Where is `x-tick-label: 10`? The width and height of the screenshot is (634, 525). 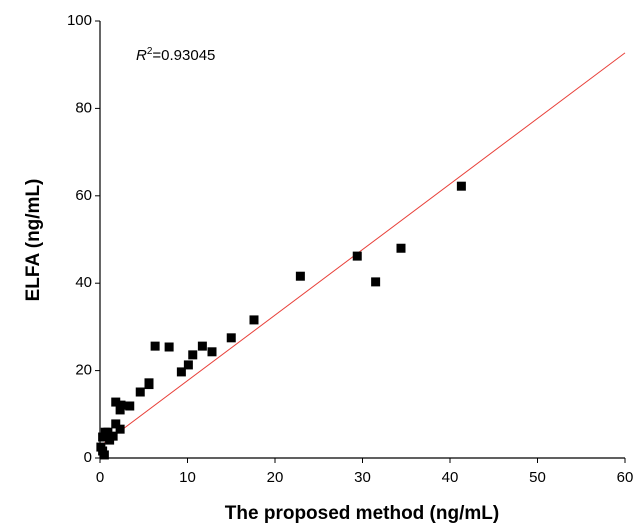
x-tick-label: 10 is located at coordinates (187, 477).